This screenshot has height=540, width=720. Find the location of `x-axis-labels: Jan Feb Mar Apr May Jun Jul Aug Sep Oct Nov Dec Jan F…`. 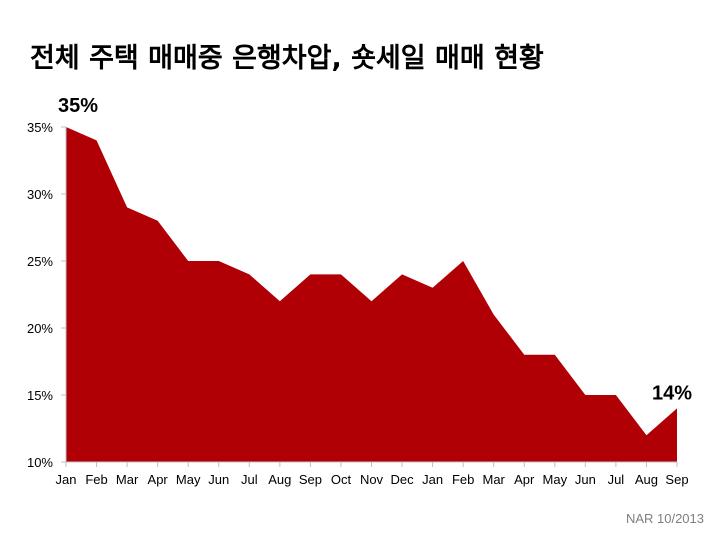

x-axis-labels: Jan Feb Mar Apr May Jun Jul Aug Sep Oct Nov Dec Jan F… is located at coordinates (372, 479).